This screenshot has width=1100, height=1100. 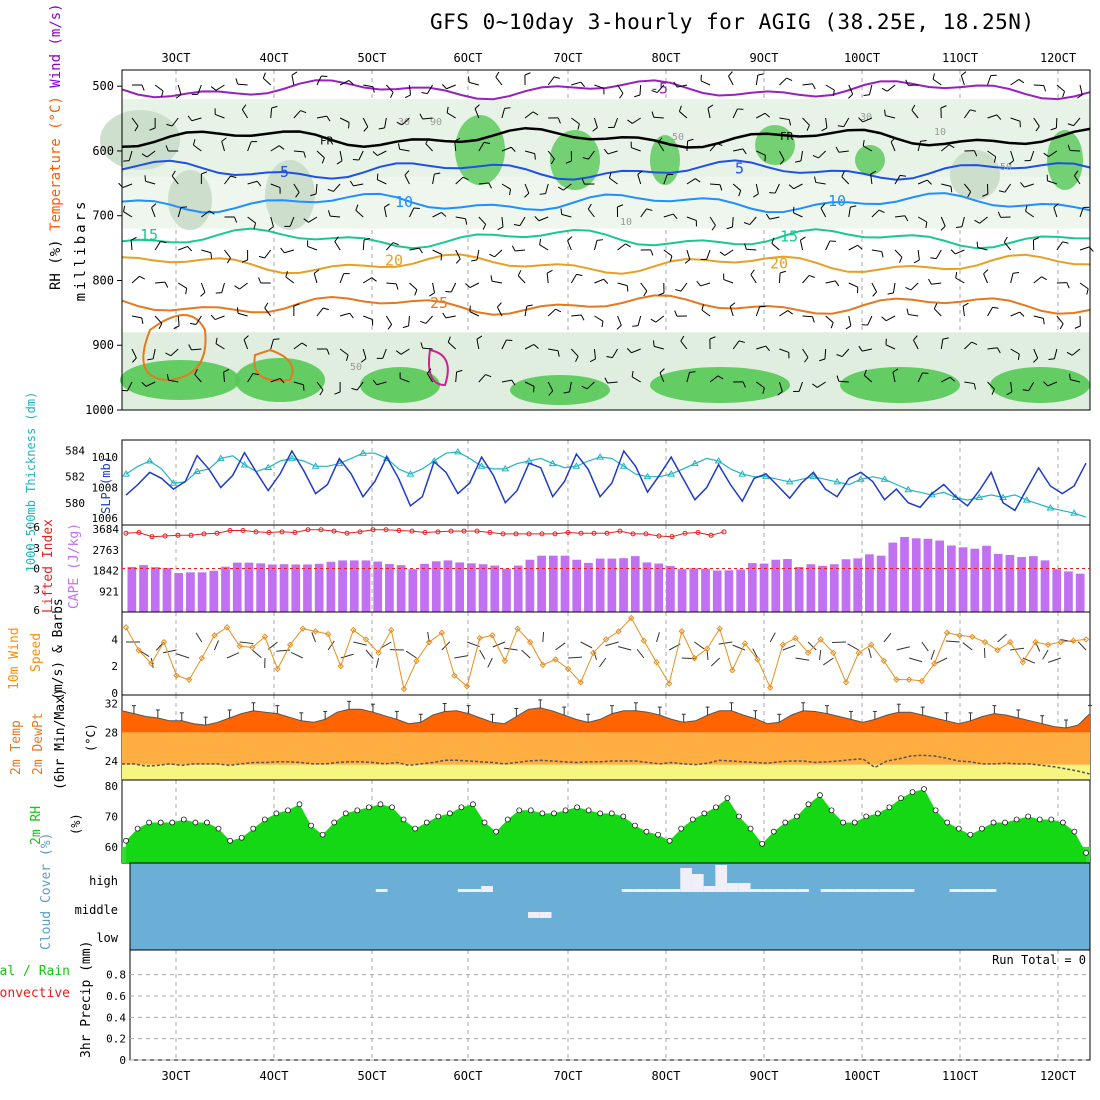 What do you see at coordinates (31, 482) in the screenshot?
I see `thickness-ylabel: 1000-500mb Thickness (dm)` at bounding box center [31, 482].